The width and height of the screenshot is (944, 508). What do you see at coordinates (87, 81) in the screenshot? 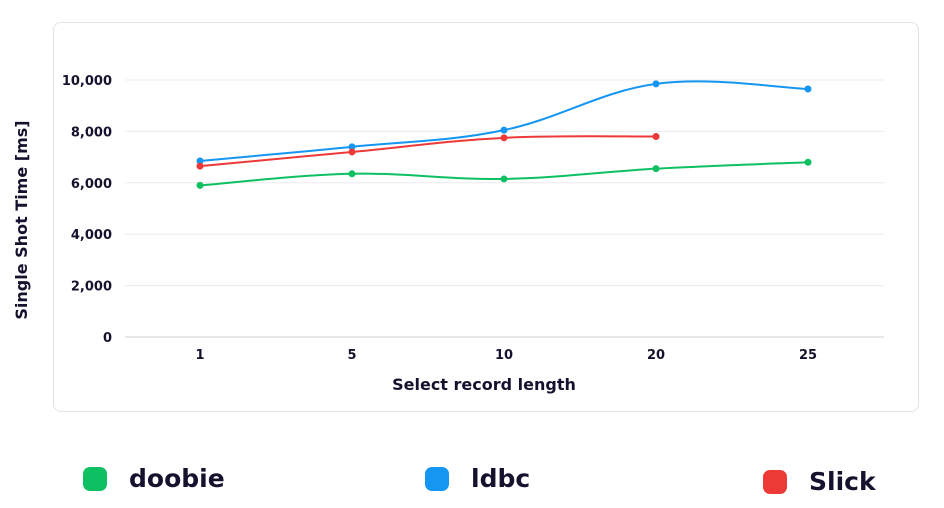
I see `y-tick-label: 10,000` at bounding box center [87, 81].